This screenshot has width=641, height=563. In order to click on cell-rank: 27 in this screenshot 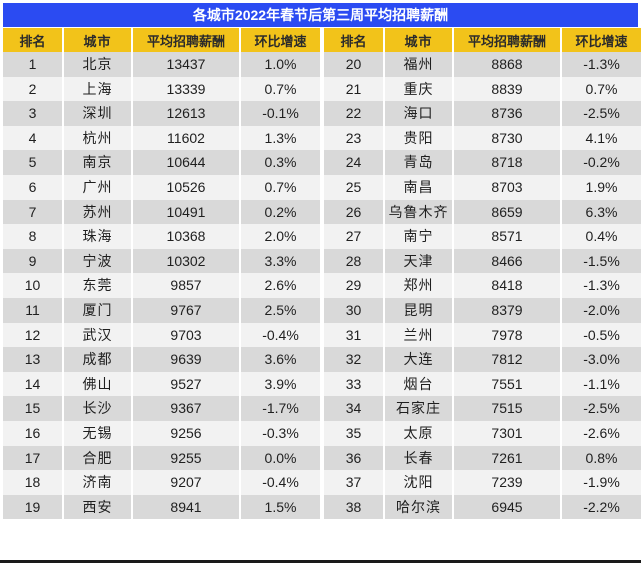, I will do `click(354, 236)`.